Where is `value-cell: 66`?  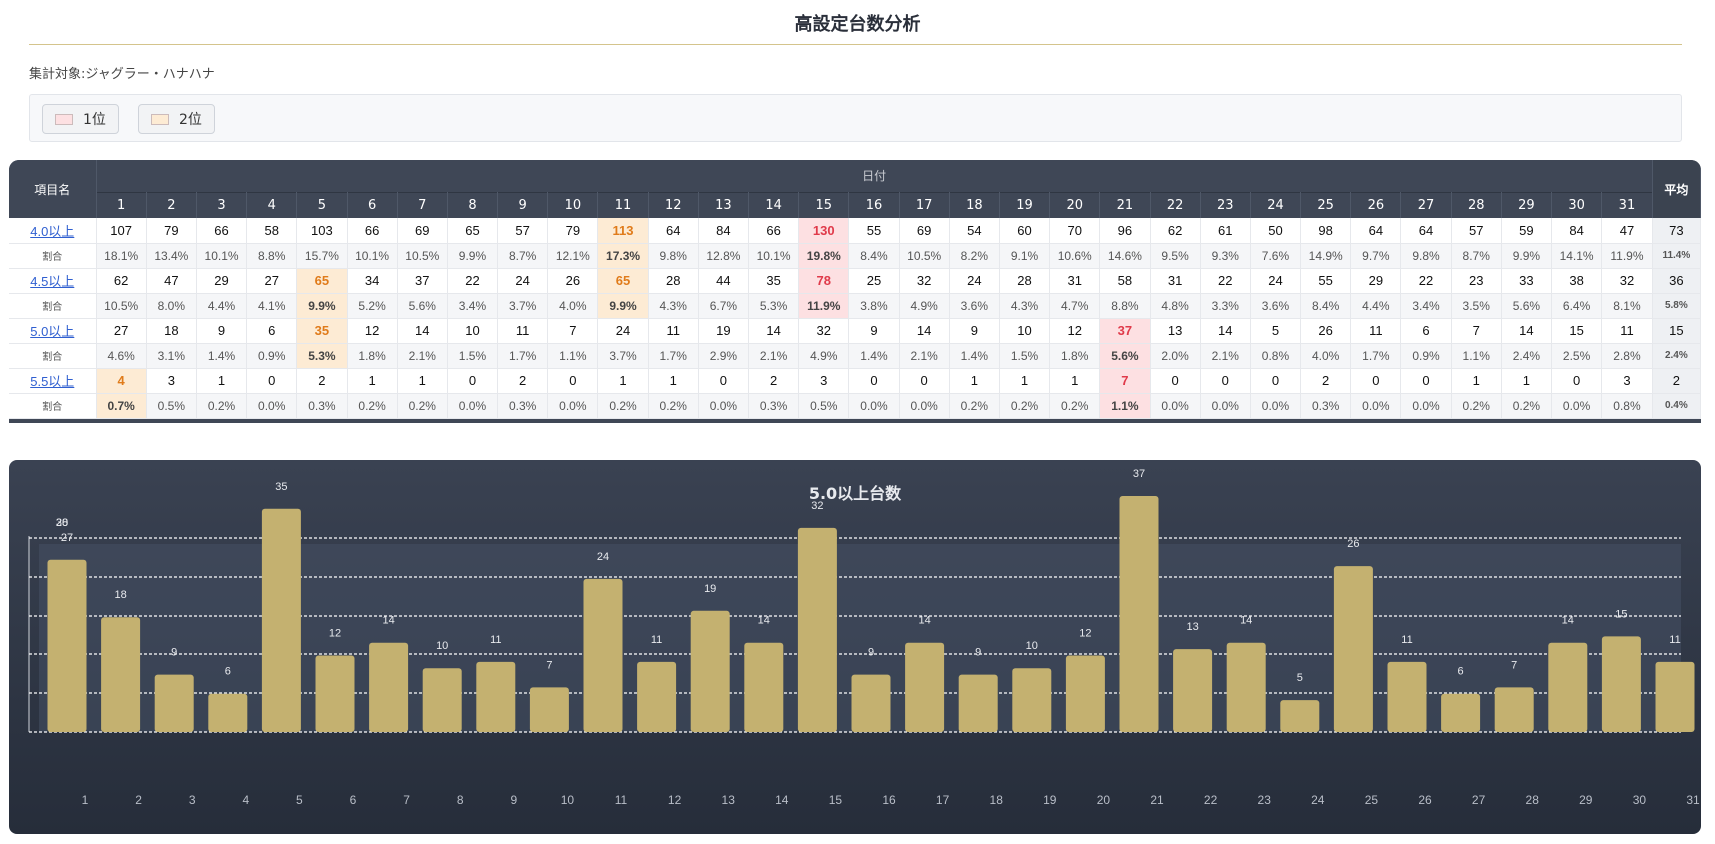 value-cell: 66 is located at coordinates (774, 231).